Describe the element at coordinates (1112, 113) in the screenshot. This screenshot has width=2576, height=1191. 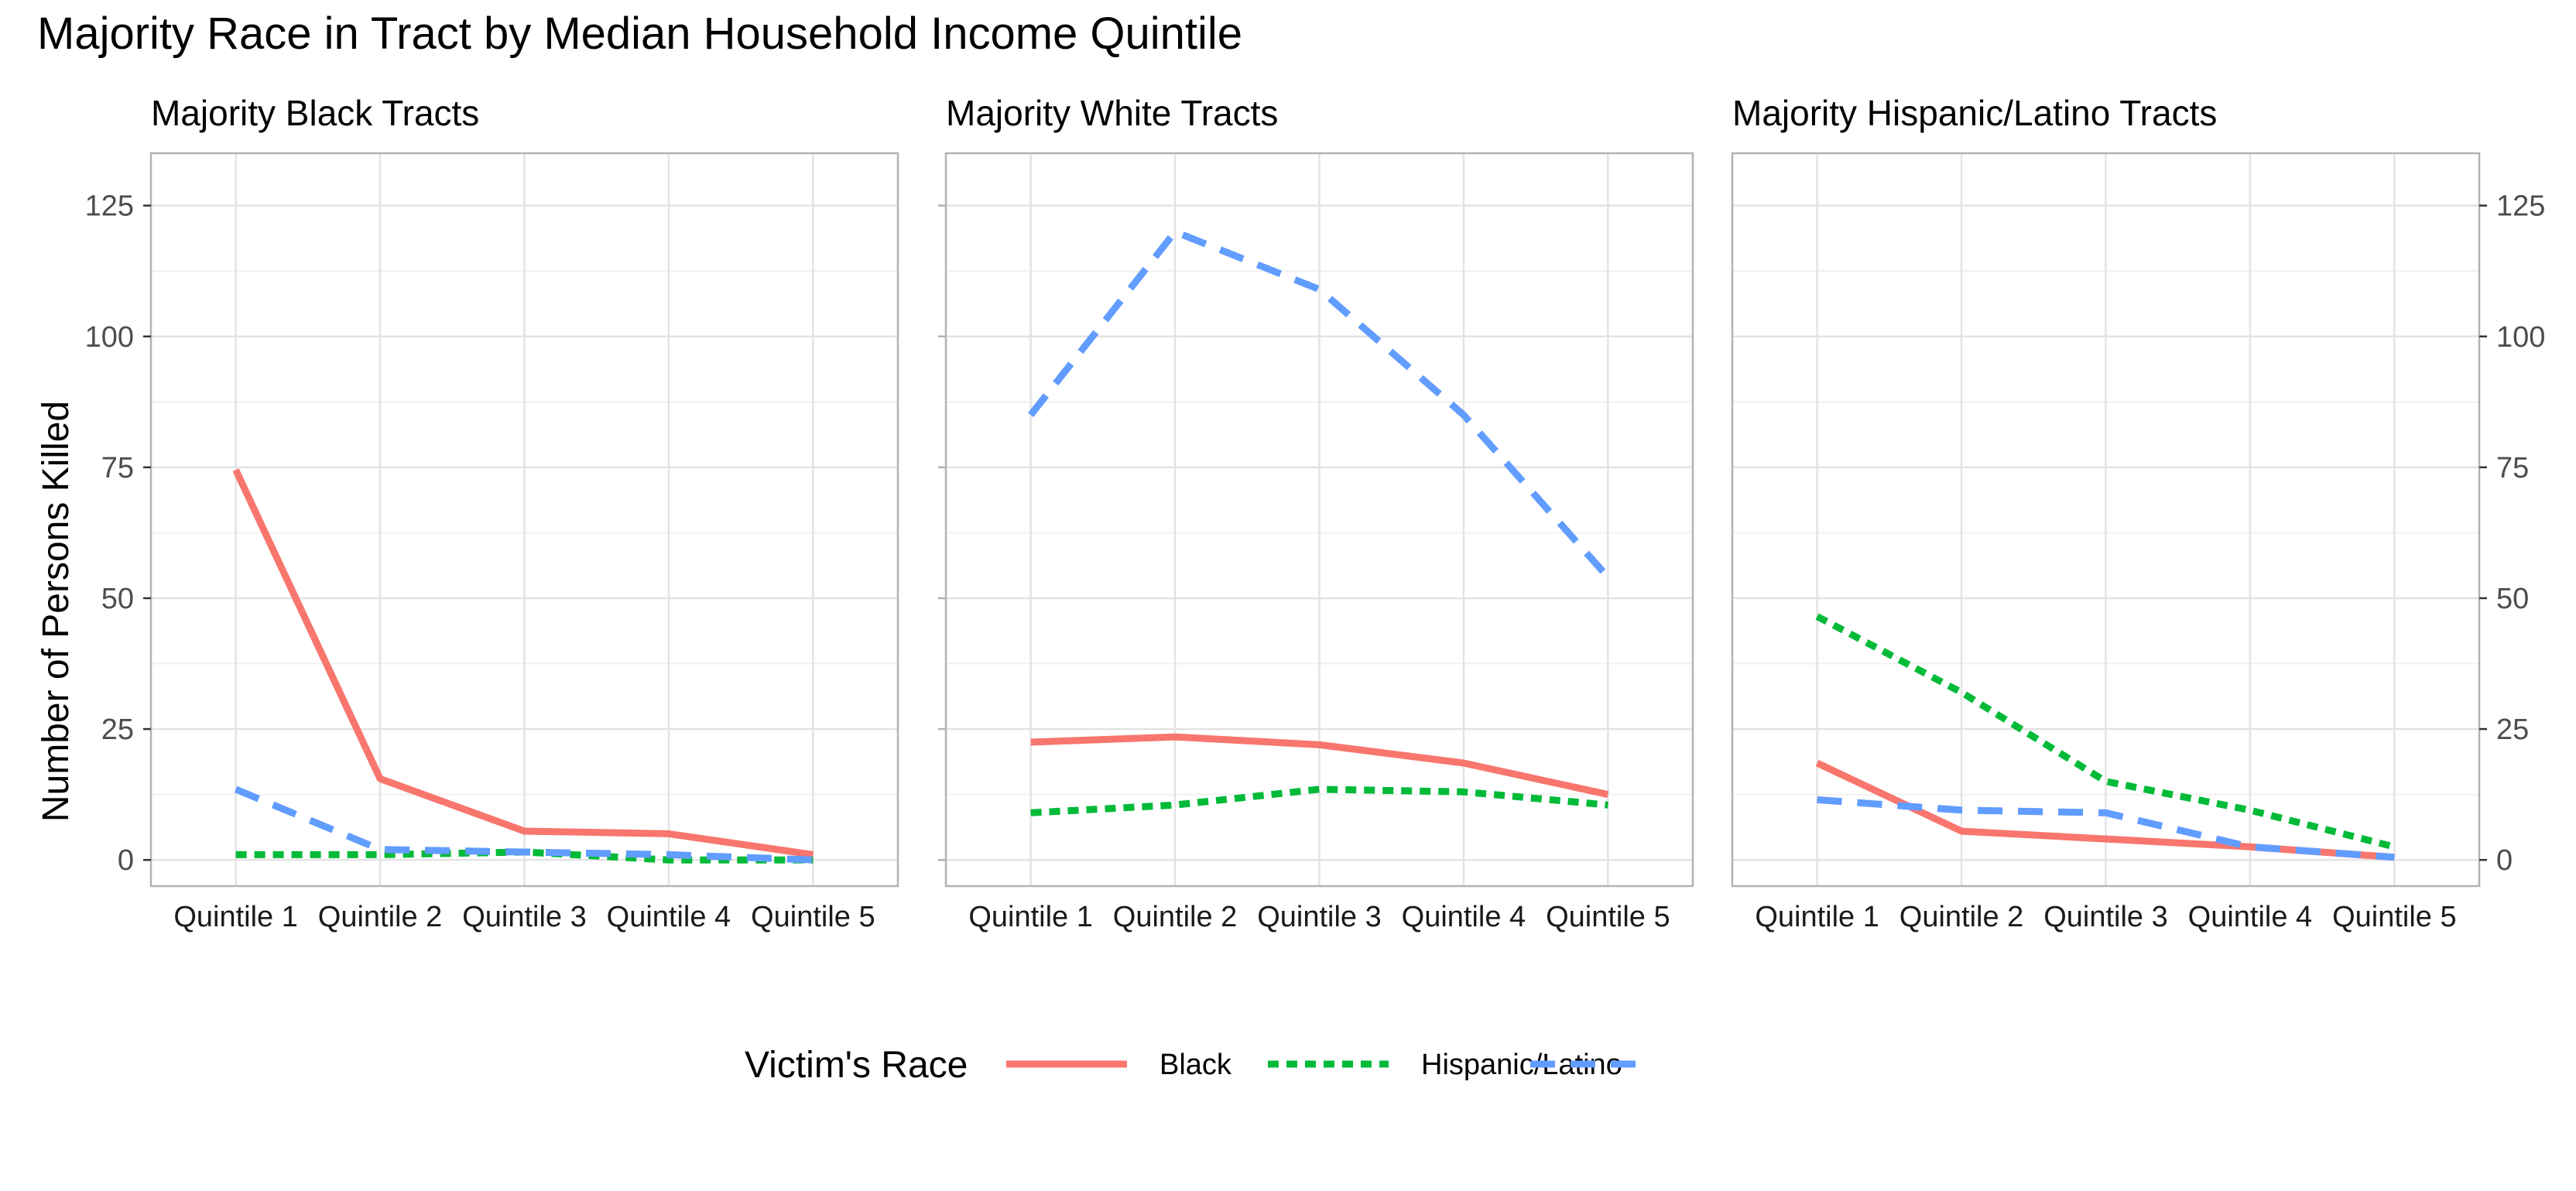
I see `panel-title: Majority White Tracts` at that location.